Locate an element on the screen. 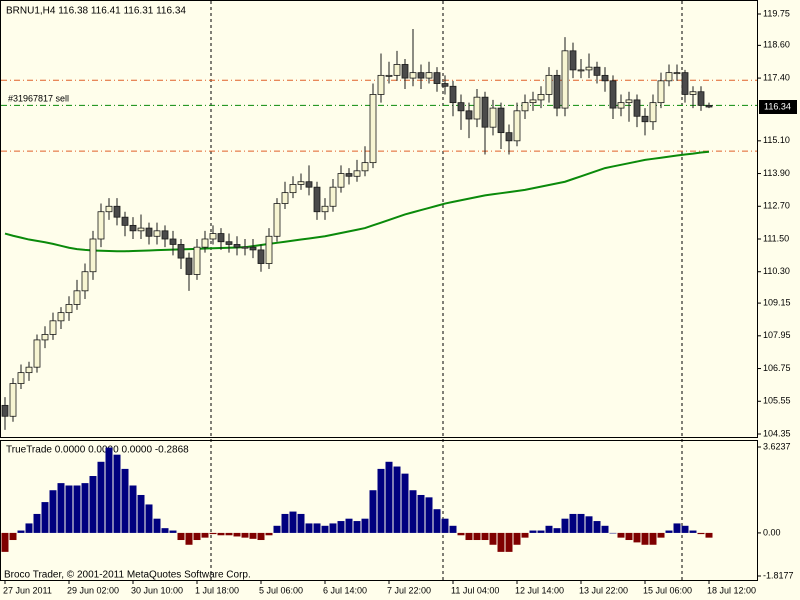  y-tick-label: 0.00 is located at coordinates (772, 532).